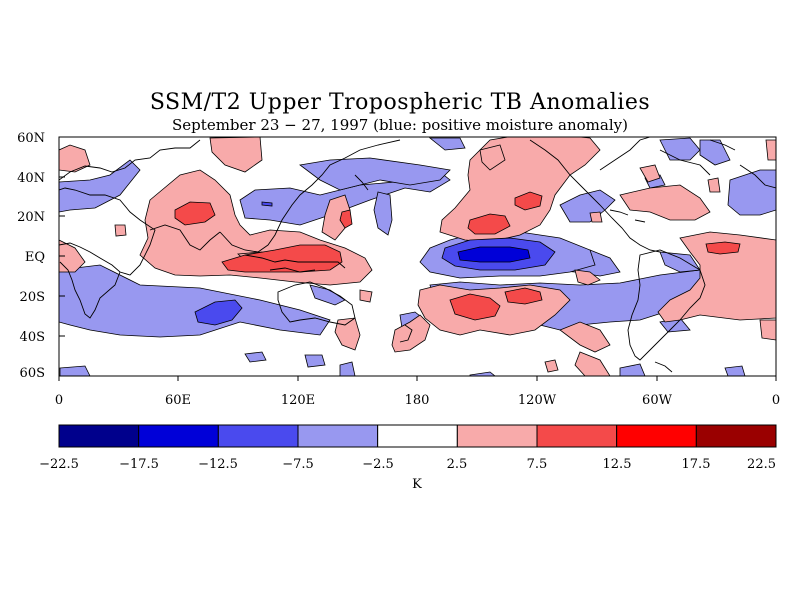  What do you see at coordinates (298, 400) in the screenshot?
I see `lon-label: 120E` at bounding box center [298, 400].